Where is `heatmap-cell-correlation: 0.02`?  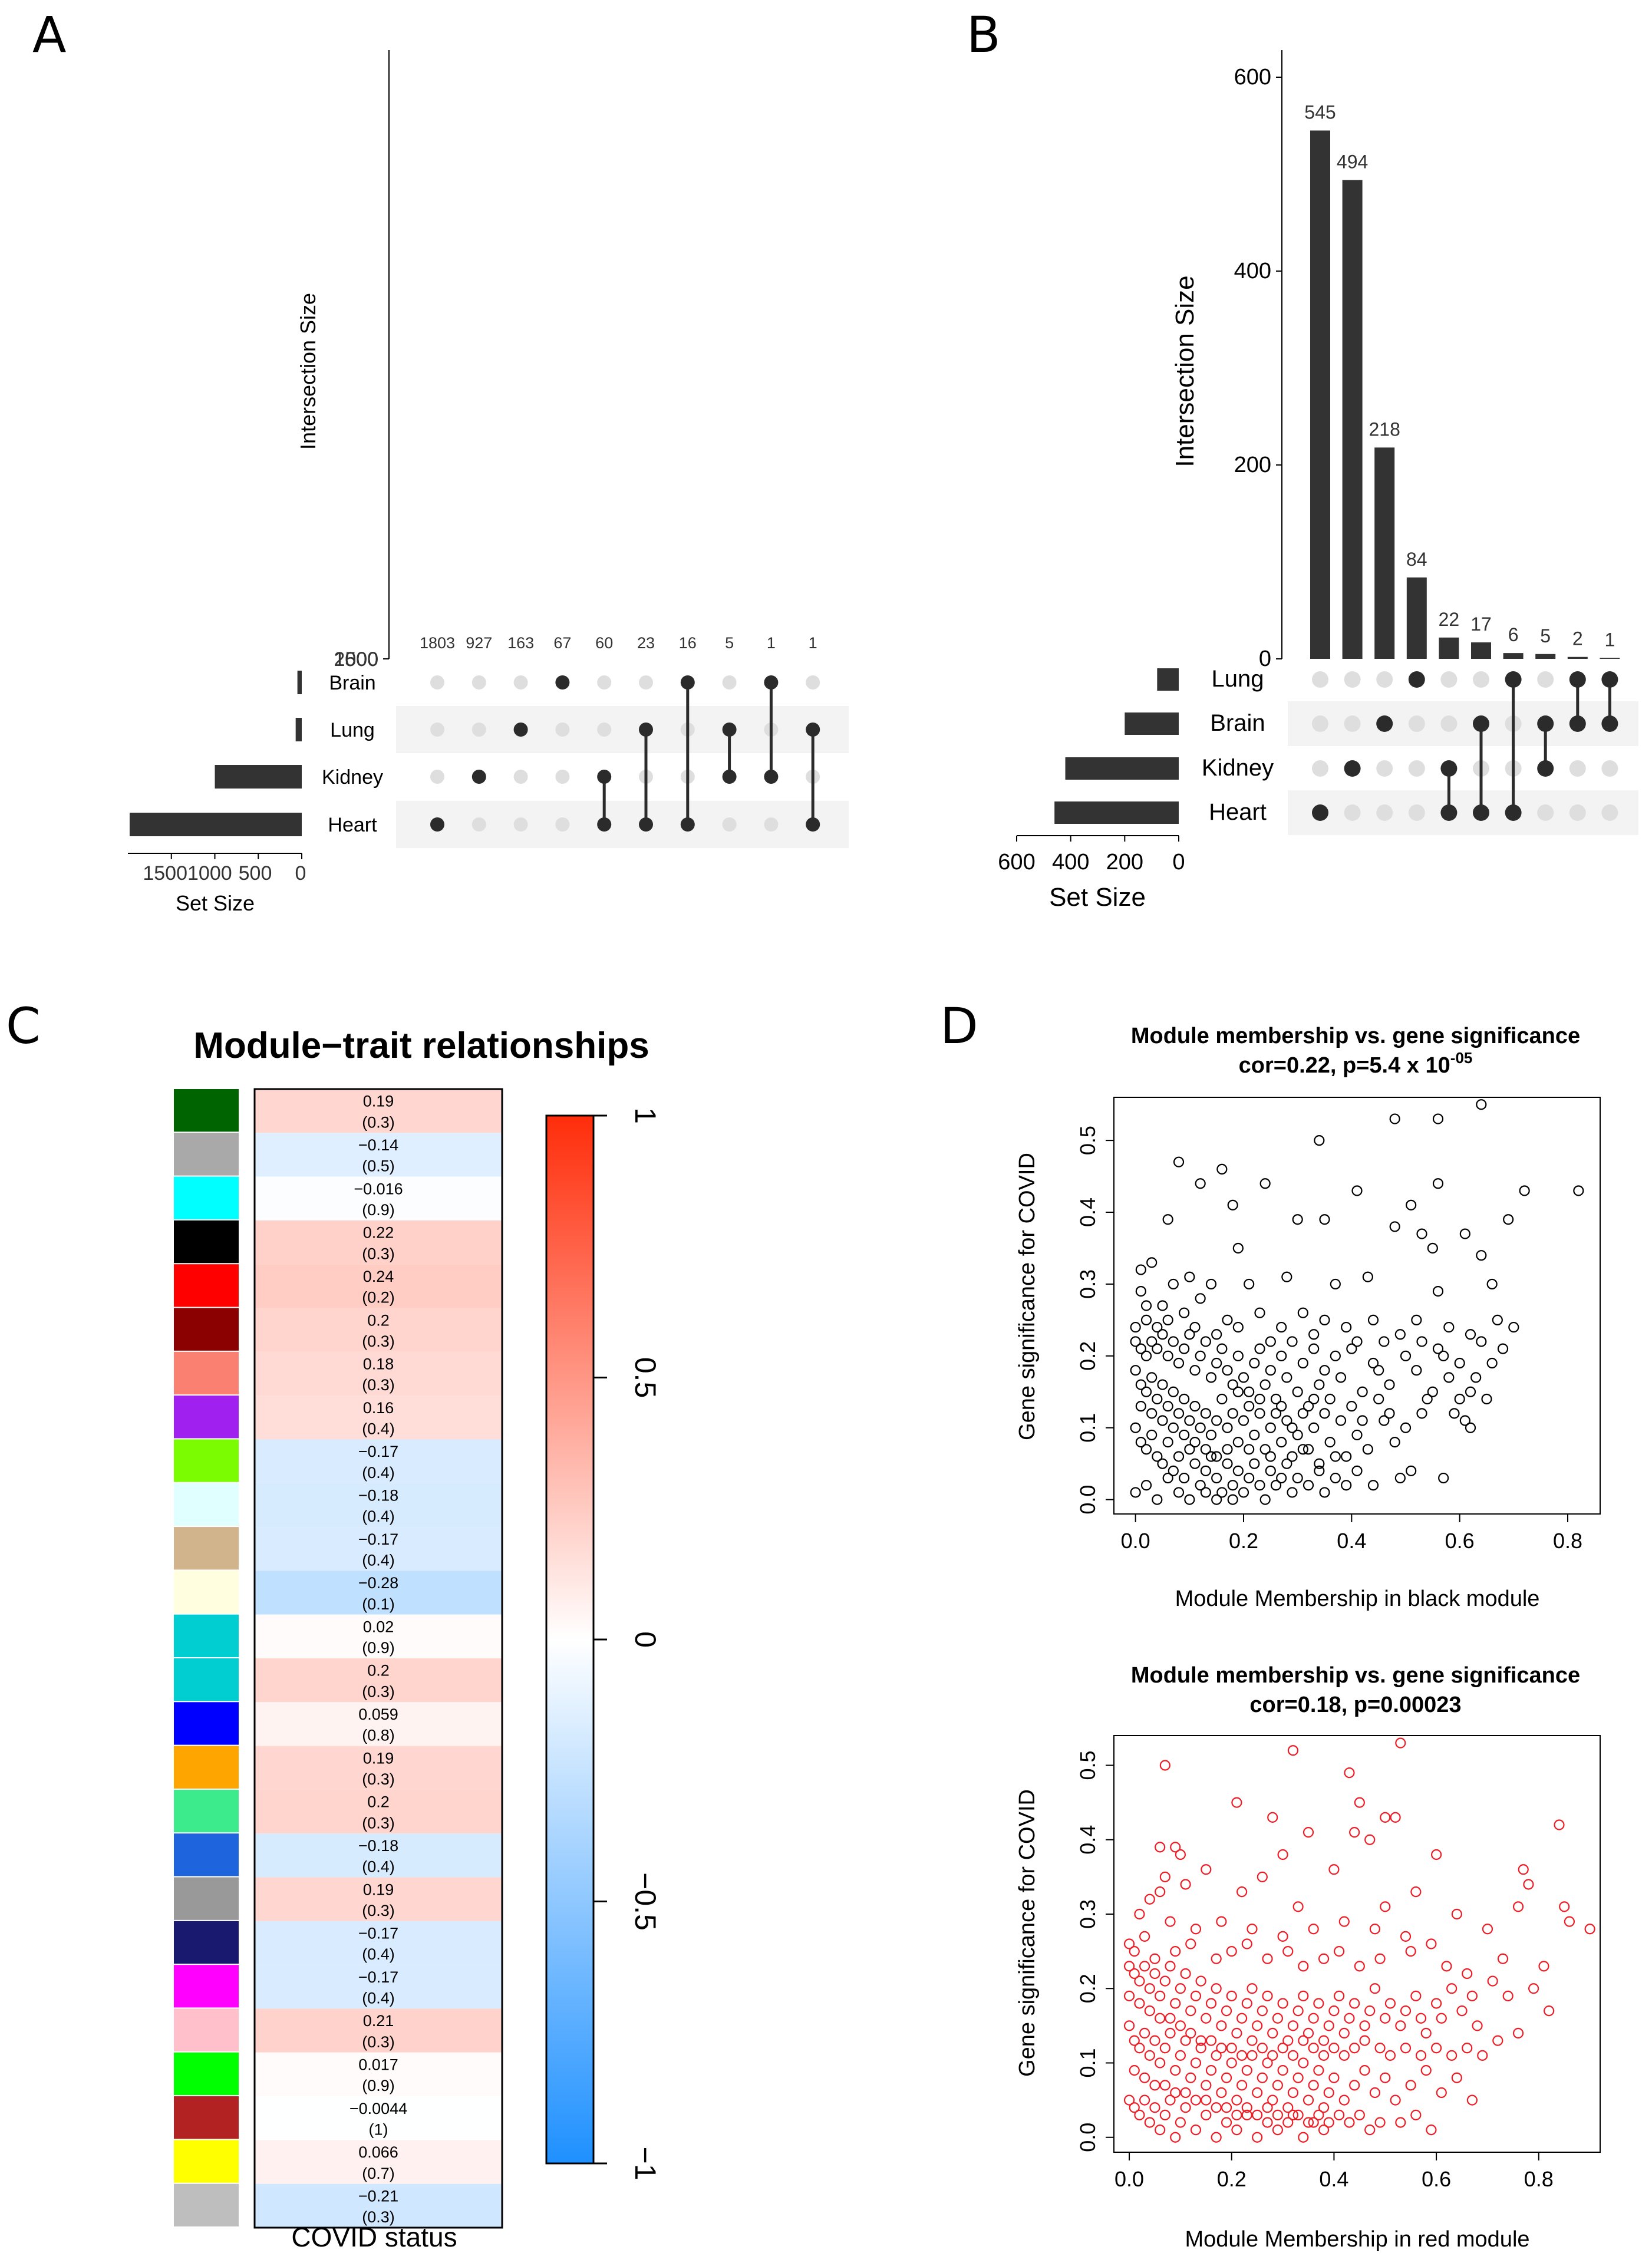
heatmap-cell-correlation: 0.02 is located at coordinates (378, 1626).